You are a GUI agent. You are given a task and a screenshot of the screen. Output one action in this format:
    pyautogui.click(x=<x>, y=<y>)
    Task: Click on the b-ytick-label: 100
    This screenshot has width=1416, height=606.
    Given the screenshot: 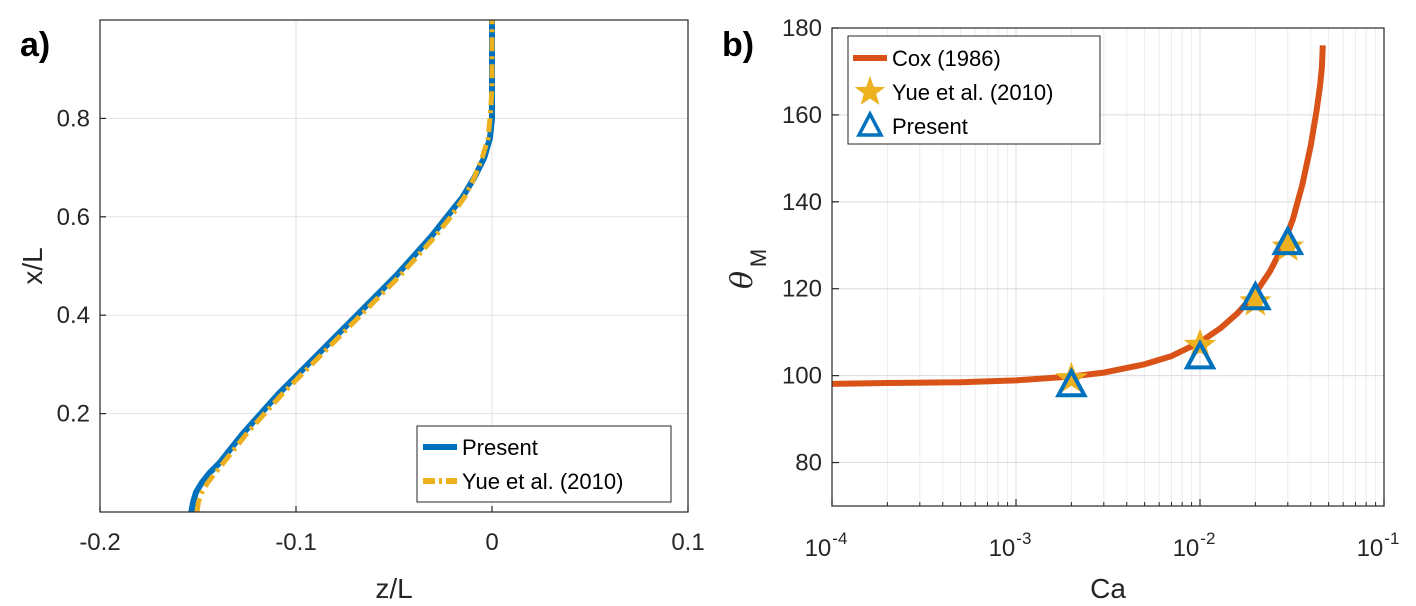 What is the action you would take?
    pyautogui.click(x=802, y=376)
    